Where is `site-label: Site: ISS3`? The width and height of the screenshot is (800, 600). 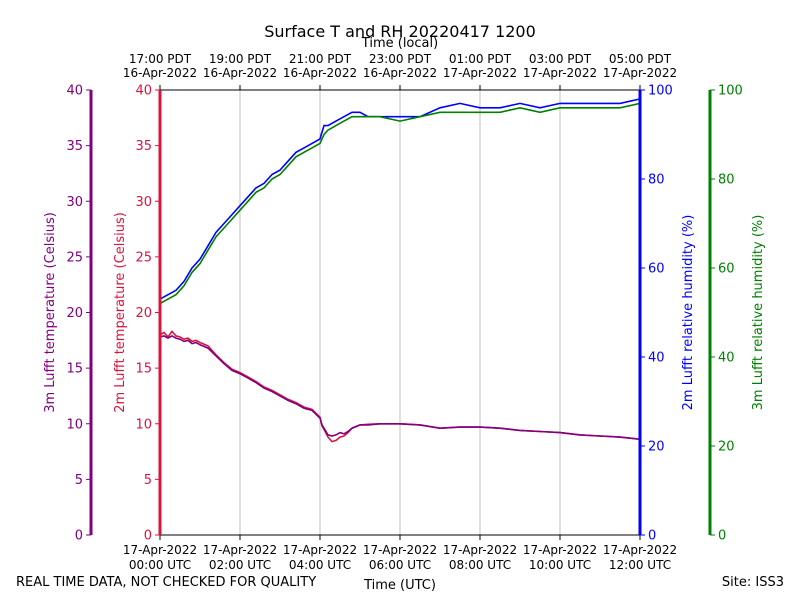
site-label: Site: ISS3 is located at coordinates (752, 582).